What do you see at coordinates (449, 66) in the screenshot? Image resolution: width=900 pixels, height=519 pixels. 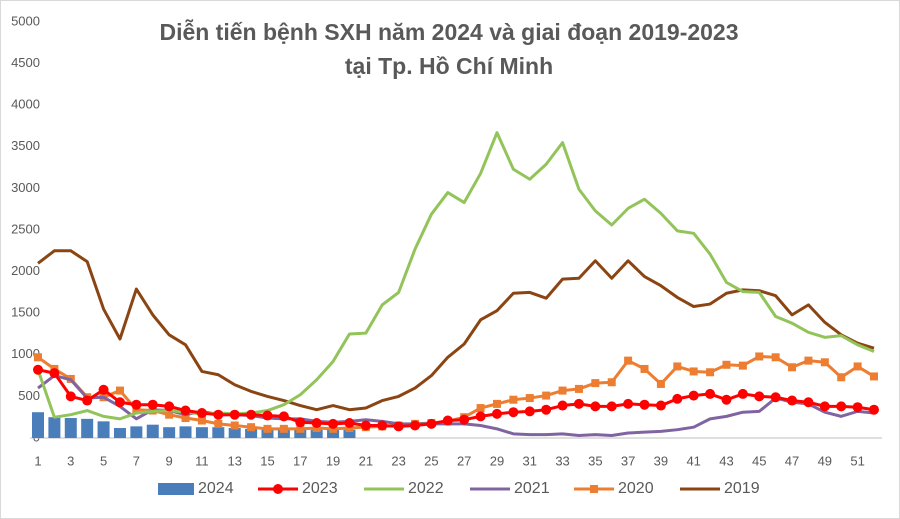 I see `chart-title: tại Tp. Hồ Chí Minh` at bounding box center [449, 66].